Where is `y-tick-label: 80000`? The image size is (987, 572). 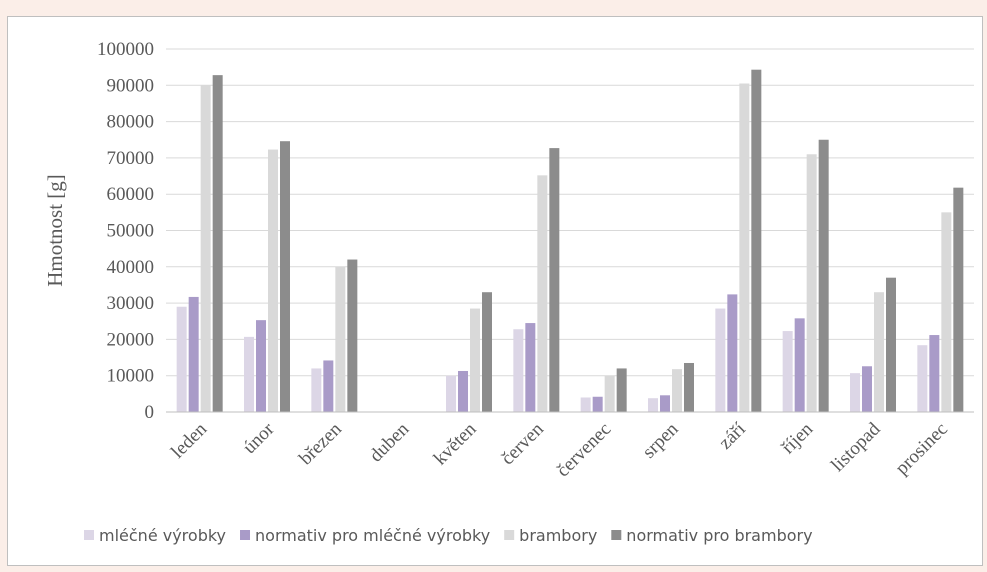
y-tick-label: 80000 is located at coordinates (131, 122).